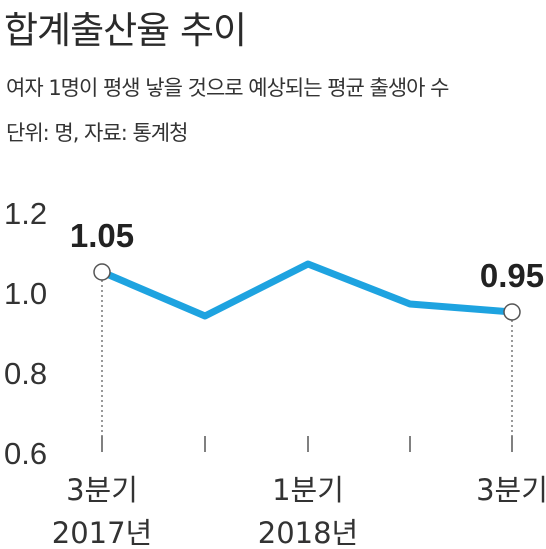 Image resolution: width=546 pixels, height=549 pixels. I want to click on x-tick-year-label: 2018년, so click(308, 532).